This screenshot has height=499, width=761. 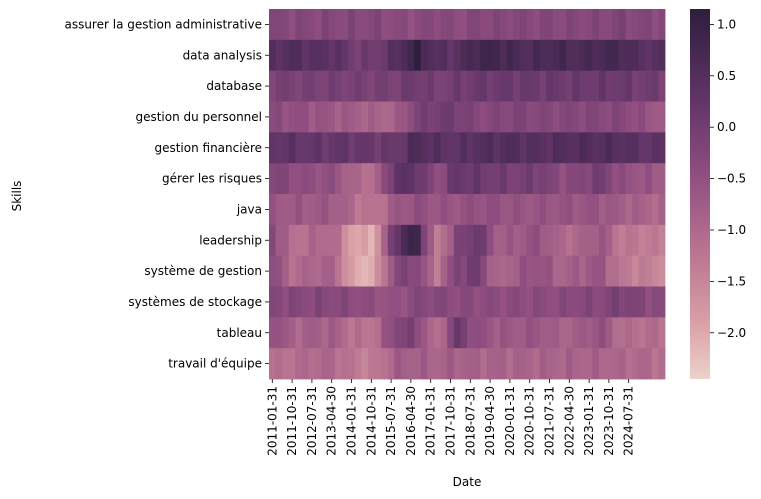 What do you see at coordinates (391, 421) in the screenshot?
I see `x-tick-label: 2015-07-31` at bounding box center [391, 421].